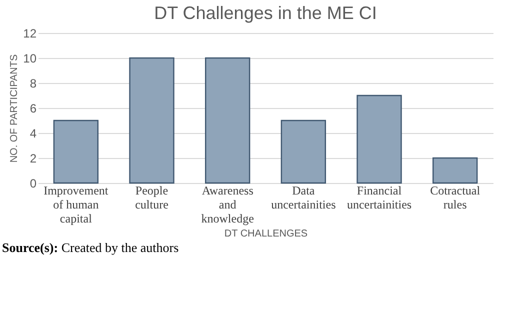 The image size is (520, 328). What do you see at coordinates (33, 159) in the screenshot?
I see `y-tick-label: 2` at bounding box center [33, 159].